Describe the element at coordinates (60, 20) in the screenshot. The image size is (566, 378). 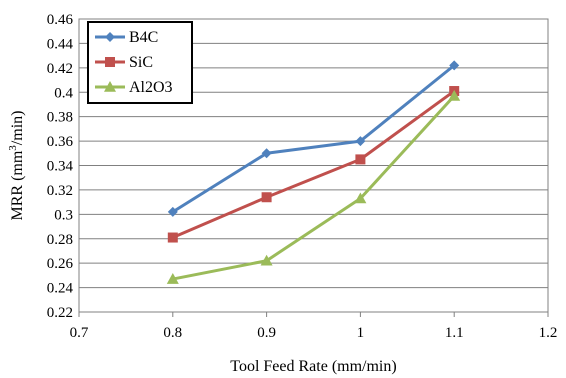
I see `y-tick-label: 0.46` at that location.